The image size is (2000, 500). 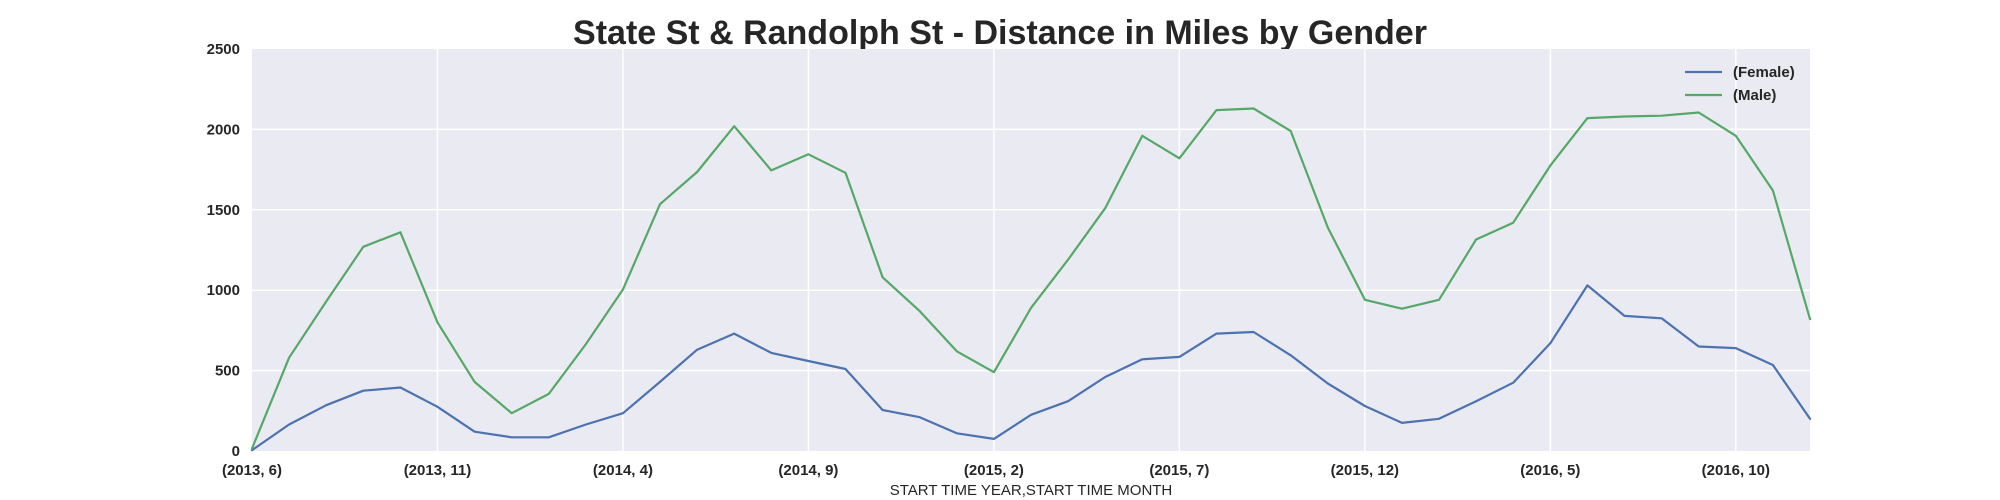 What do you see at coordinates (223, 290) in the screenshot?
I see `y-tick-label: 1000` at bounding box center [223, 290].